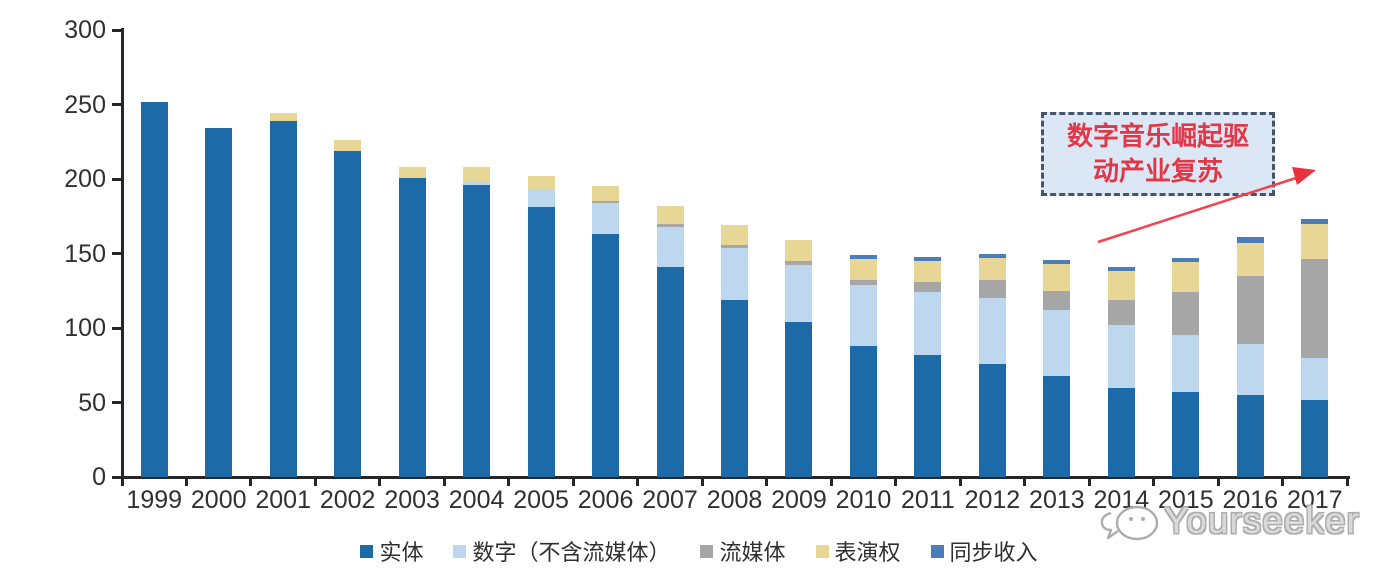 The image size is (1398, 582). I want to click on bar-group-2001, so click(283, 253).